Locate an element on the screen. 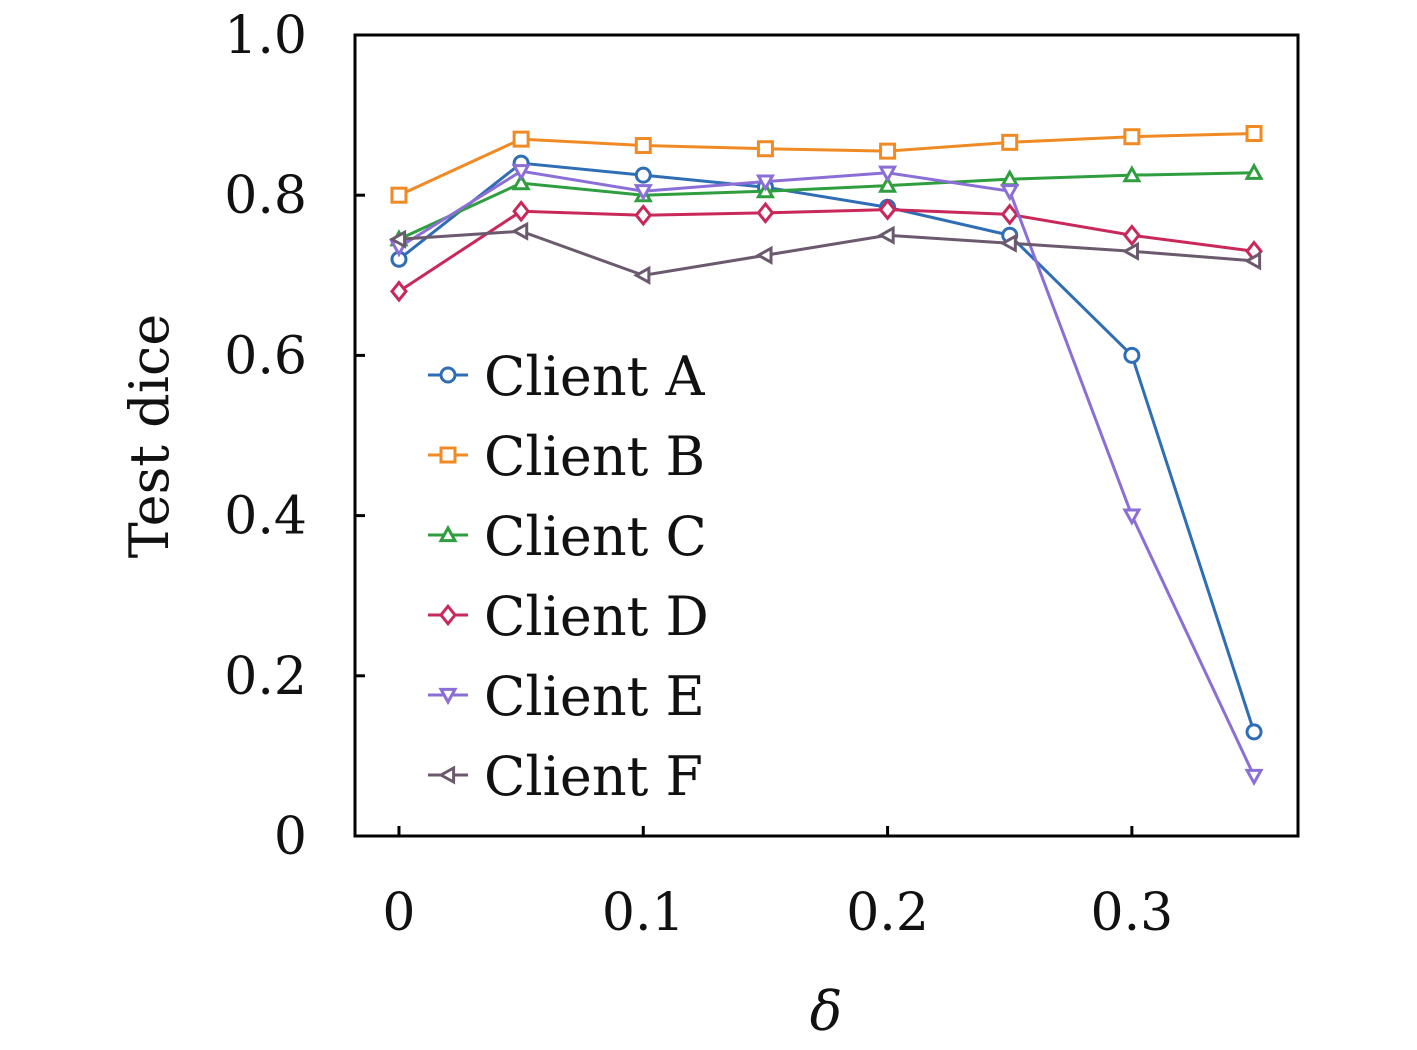 This screenshot has height=1050, width=1417. legend-item: Client F is located at coordinates (565, 776).